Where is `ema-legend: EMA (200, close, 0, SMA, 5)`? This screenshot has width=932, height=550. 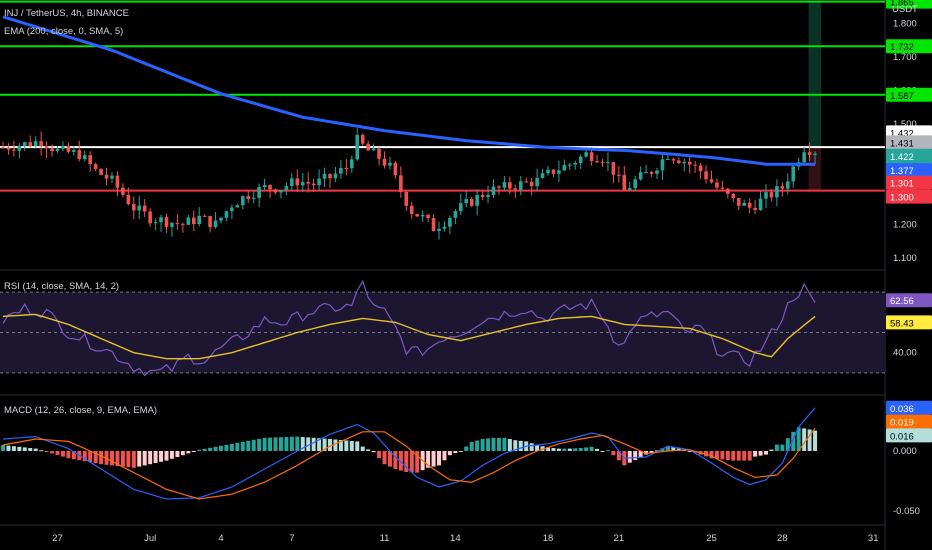 ema-legend: EMA (200, close, 0, SMA, 5) is located at coordinates (63, 31).